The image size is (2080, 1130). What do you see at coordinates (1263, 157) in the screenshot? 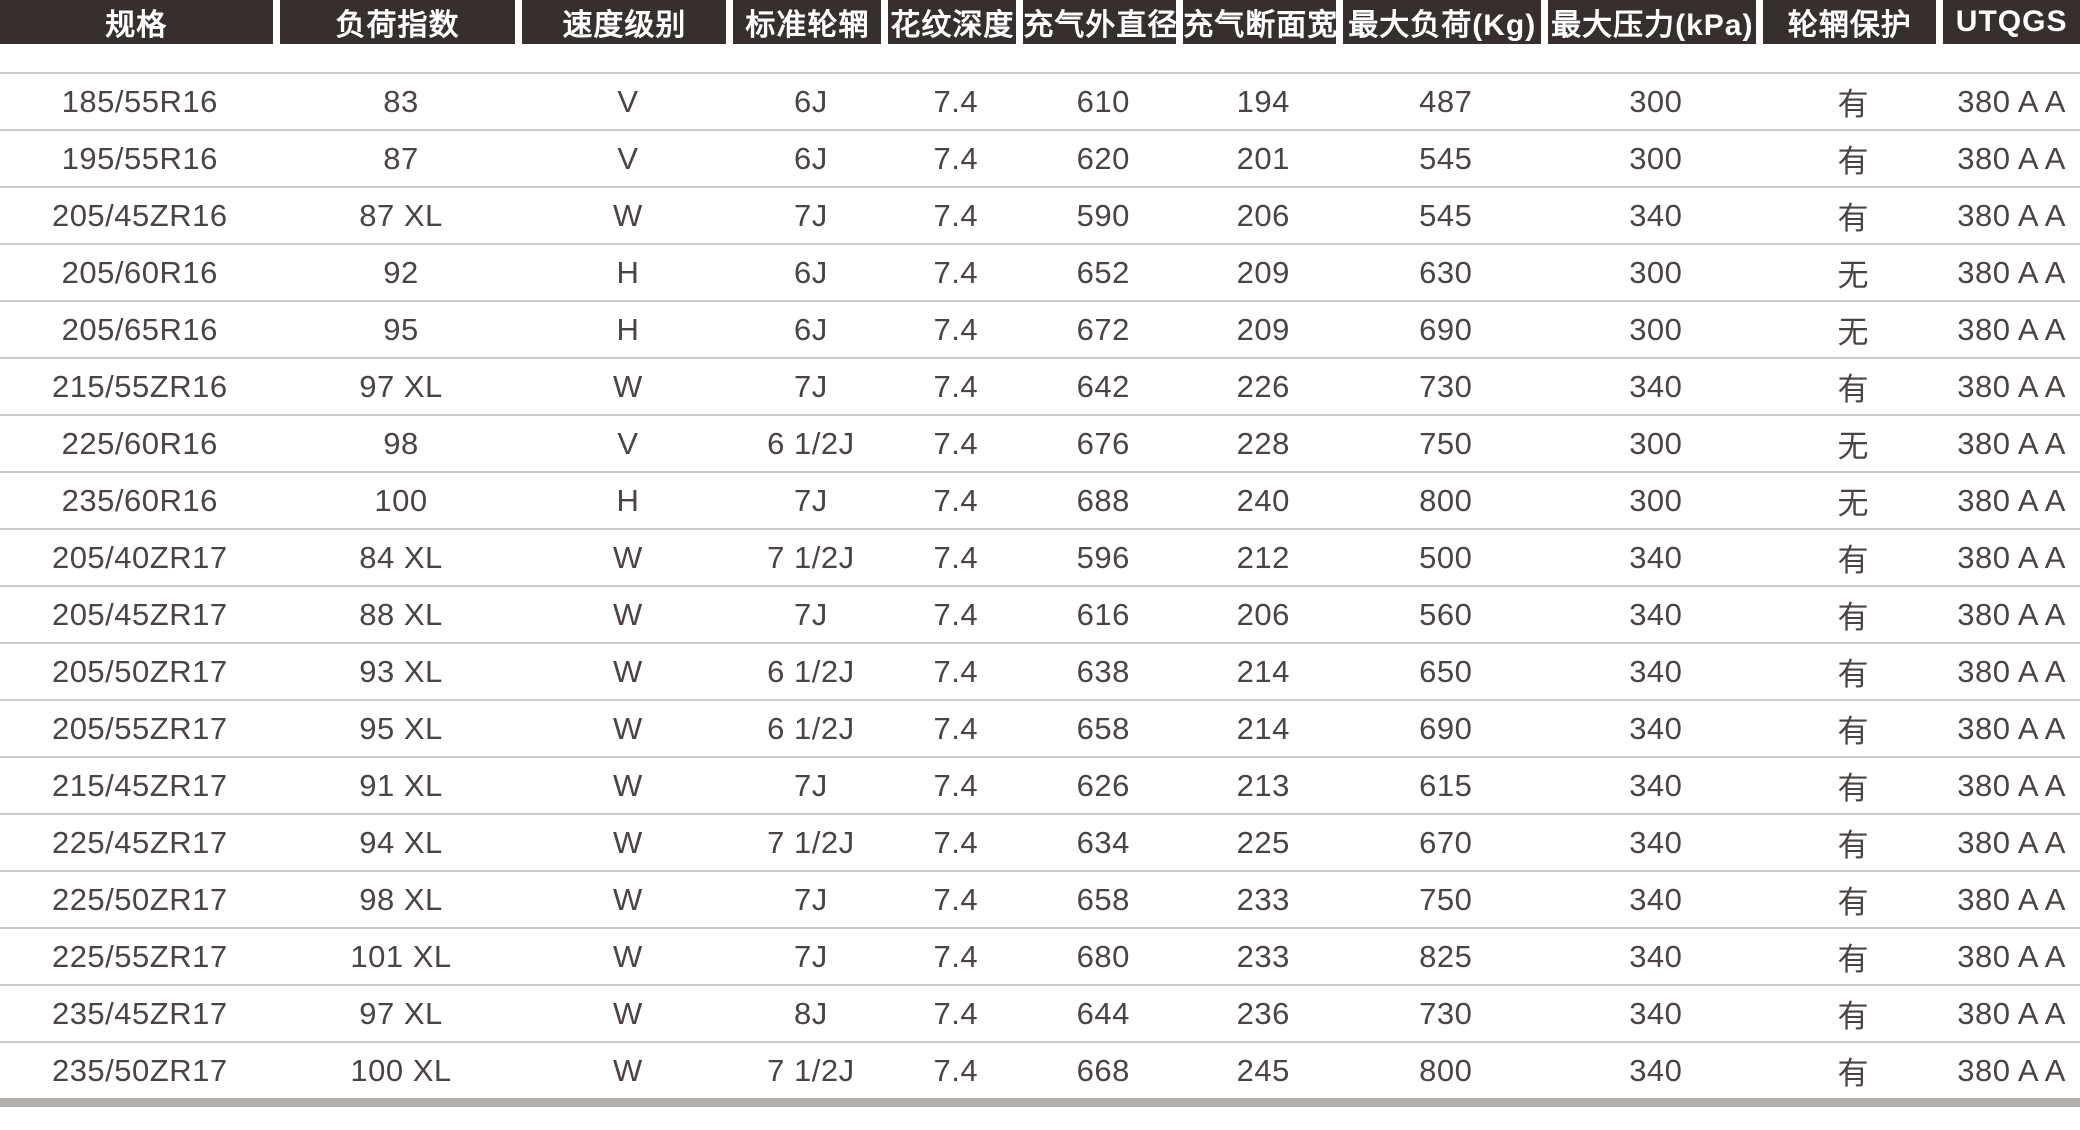
I see `cell-inflated-section-width: 201` at bounding box center [1263, 157].